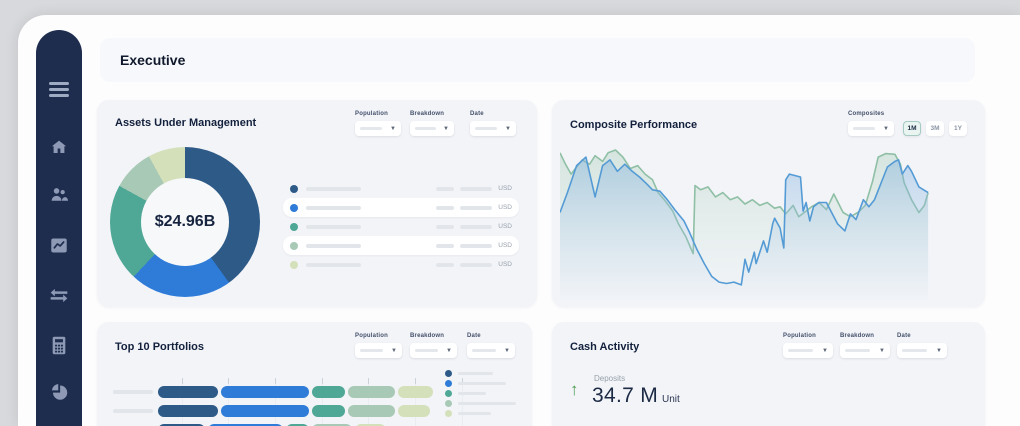 This screenshot has width=1020, height=426. What do you see at coordinates (59, 195) in the screenshot?
I see `sidebar-item-clients` at bounding box center [59, 195].